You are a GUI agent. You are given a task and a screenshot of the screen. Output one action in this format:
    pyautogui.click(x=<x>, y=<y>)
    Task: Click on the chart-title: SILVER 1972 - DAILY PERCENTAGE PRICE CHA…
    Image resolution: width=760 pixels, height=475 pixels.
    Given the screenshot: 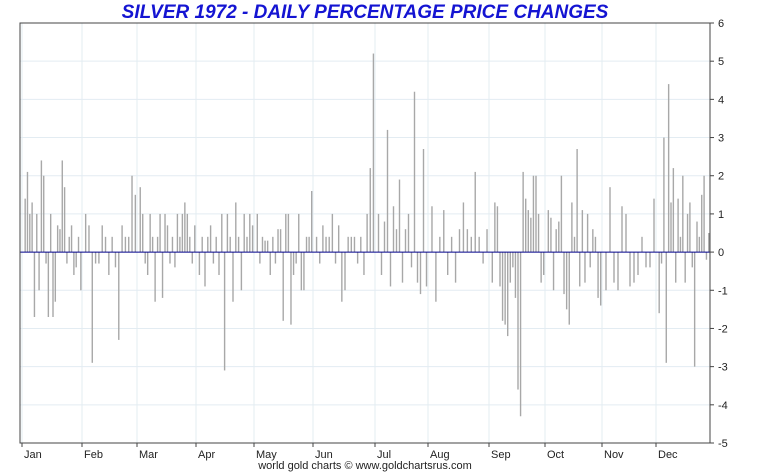 What is the action you would take?
    pyautogui.click(x=365, y=12)
    